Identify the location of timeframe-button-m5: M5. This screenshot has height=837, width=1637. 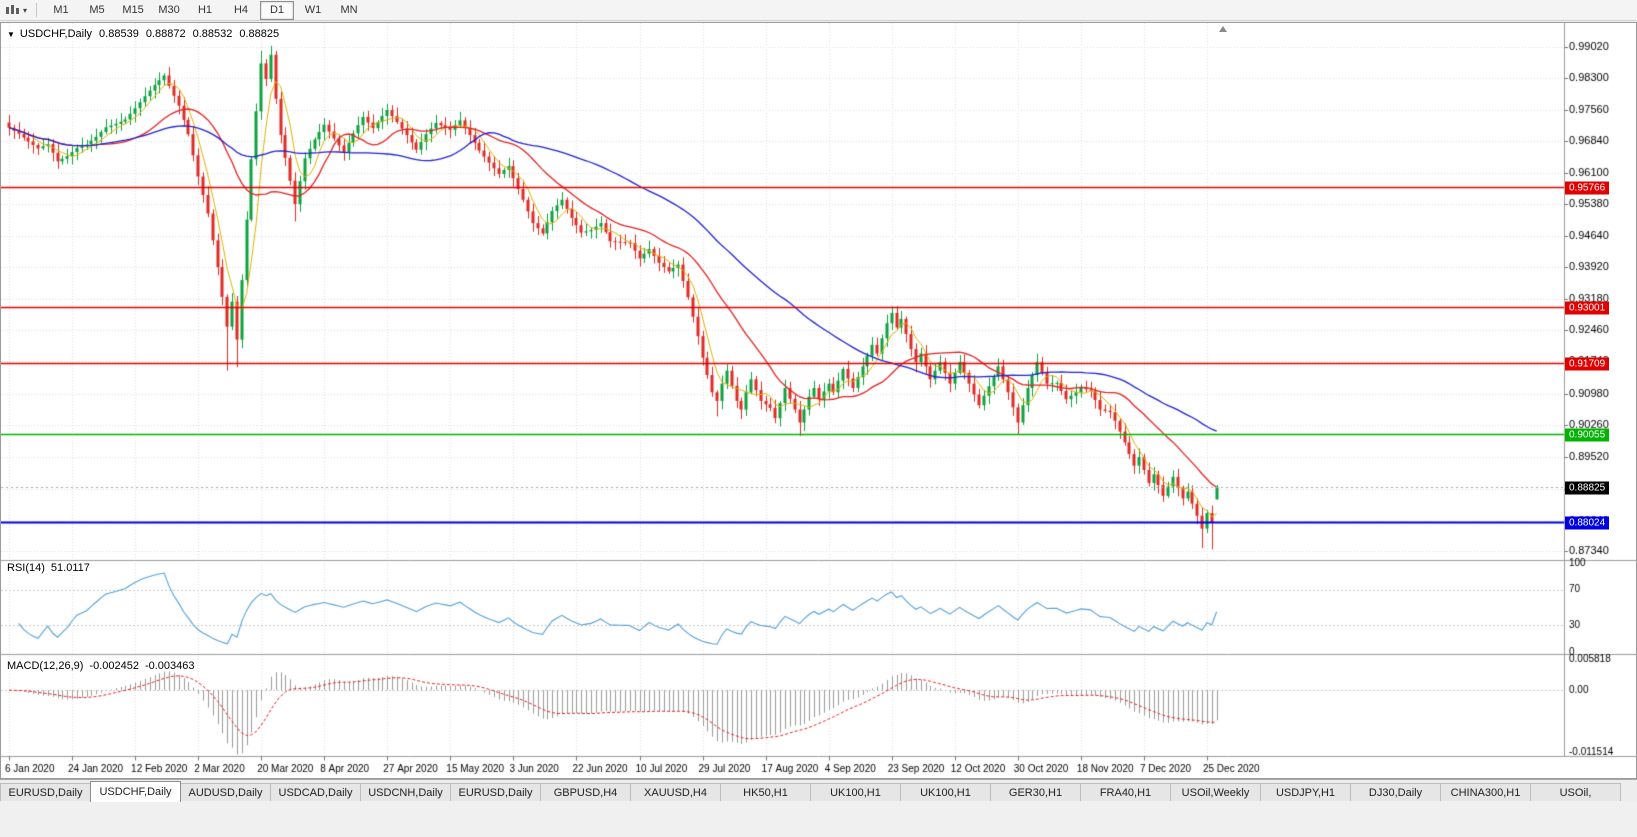
(97, 10).